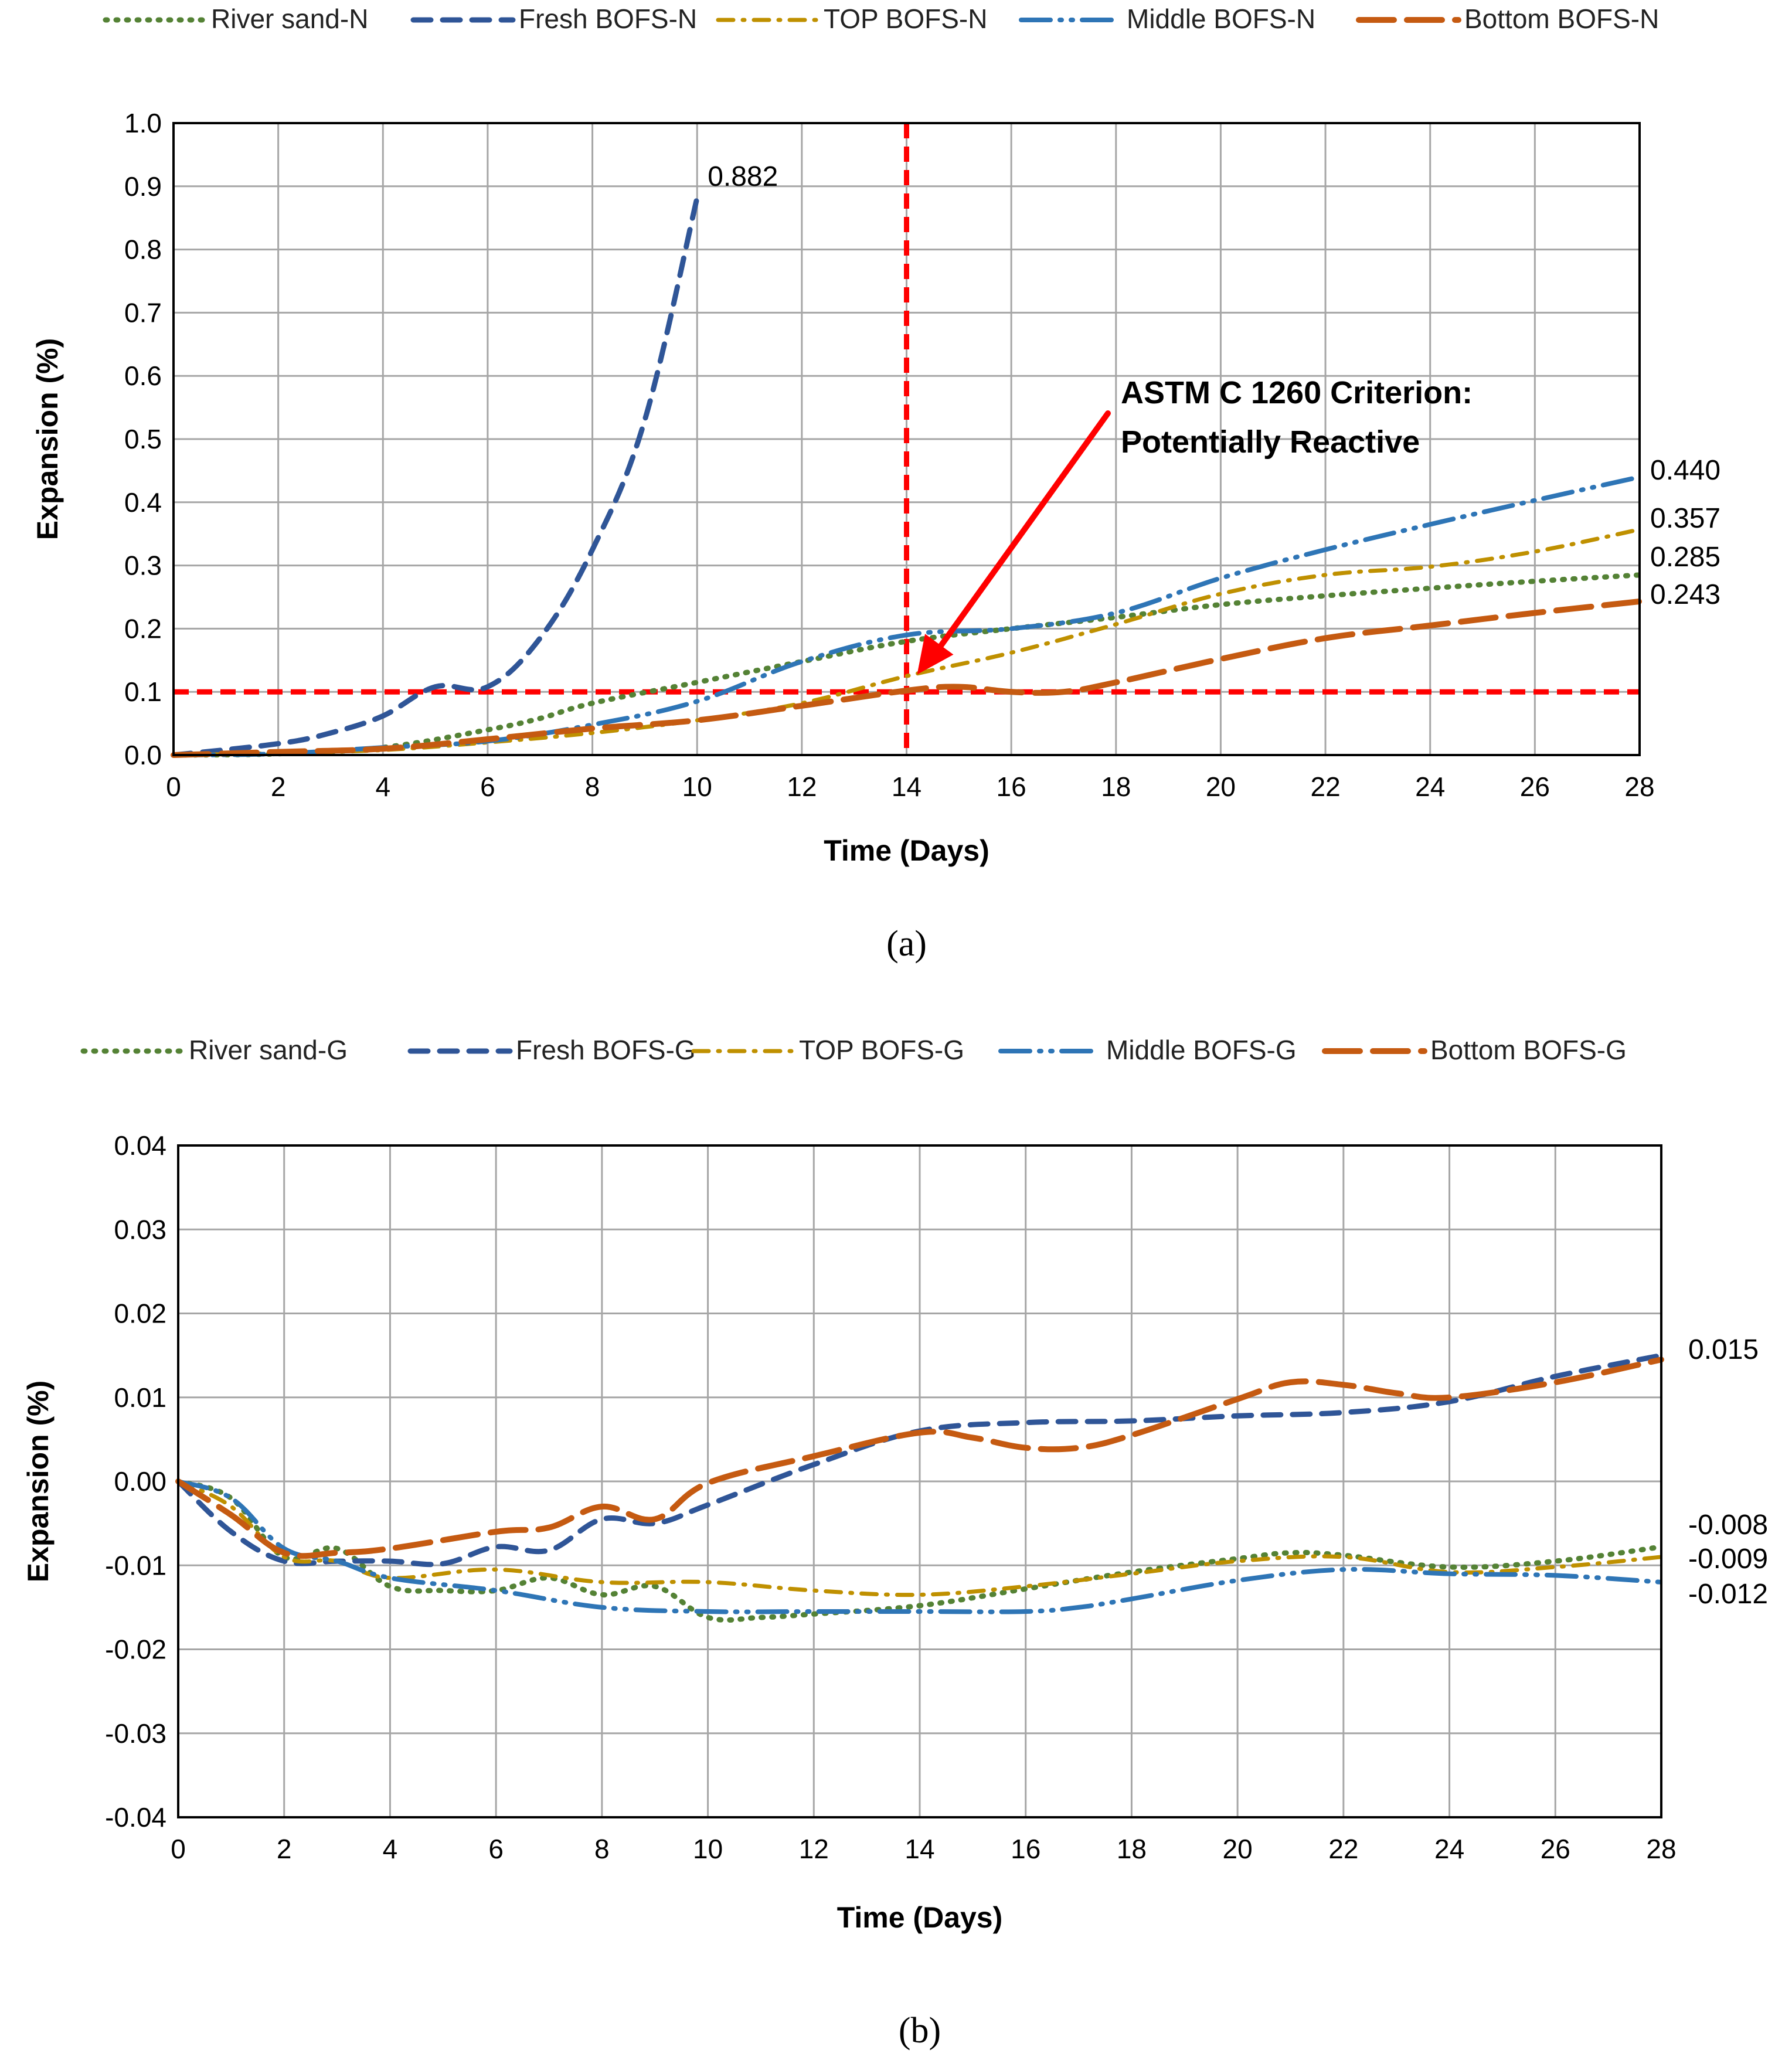 The height and width of the screenshot is (2067, 1792). I want to click on legend-entry-label: TOP BOFS-G, so click(881, 1050).